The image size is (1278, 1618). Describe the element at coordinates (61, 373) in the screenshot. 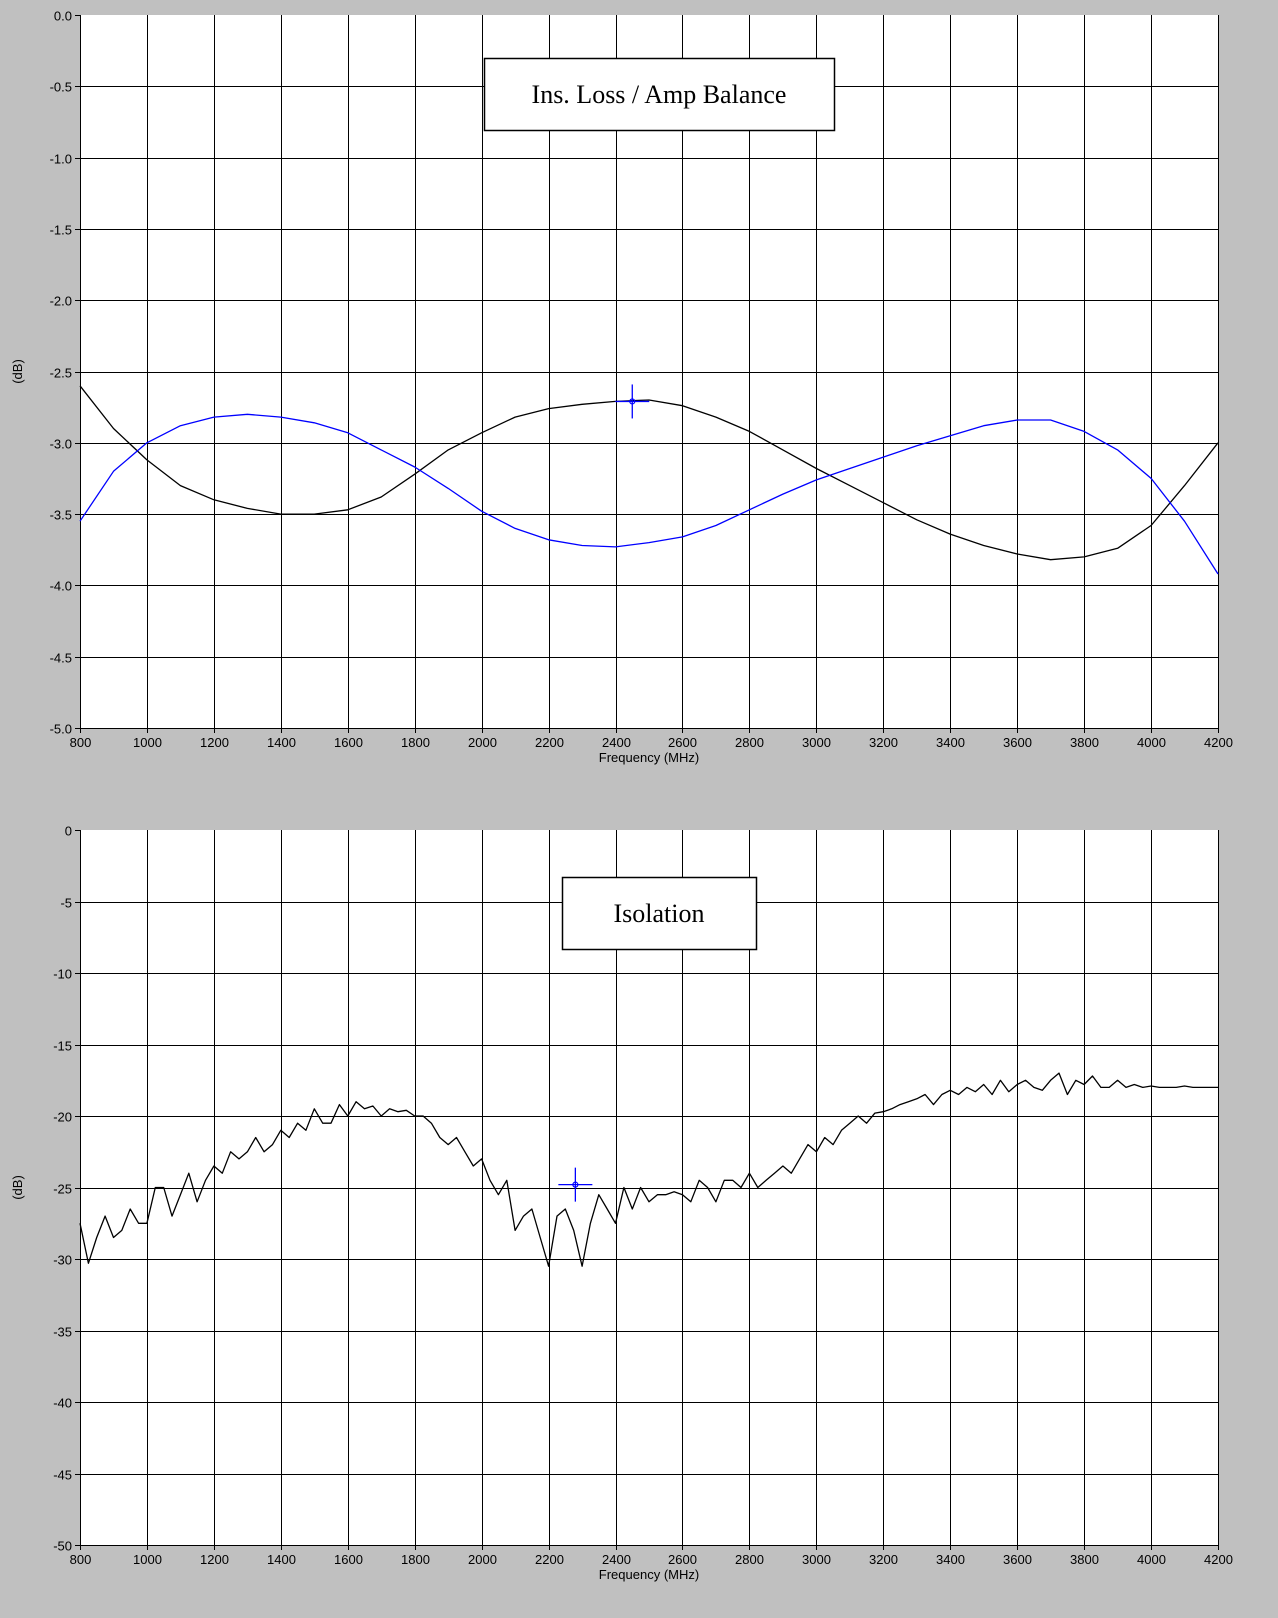

I see `y-tick-label: -2.5` at that location.